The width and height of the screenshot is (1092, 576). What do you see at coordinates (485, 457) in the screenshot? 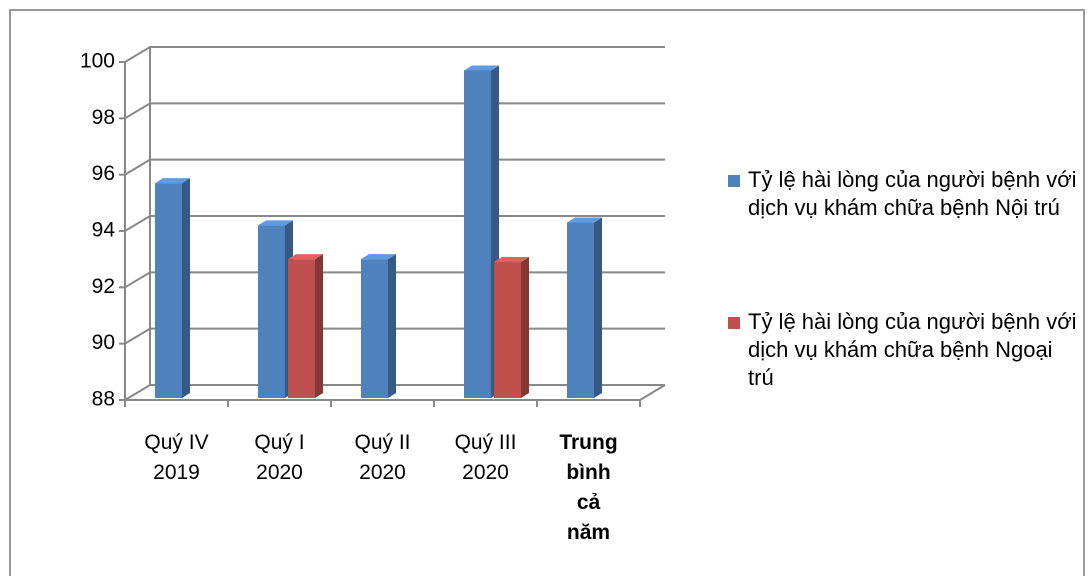
I see `x-tick-label: Quý III 2020` at bounding box center [485, 457].